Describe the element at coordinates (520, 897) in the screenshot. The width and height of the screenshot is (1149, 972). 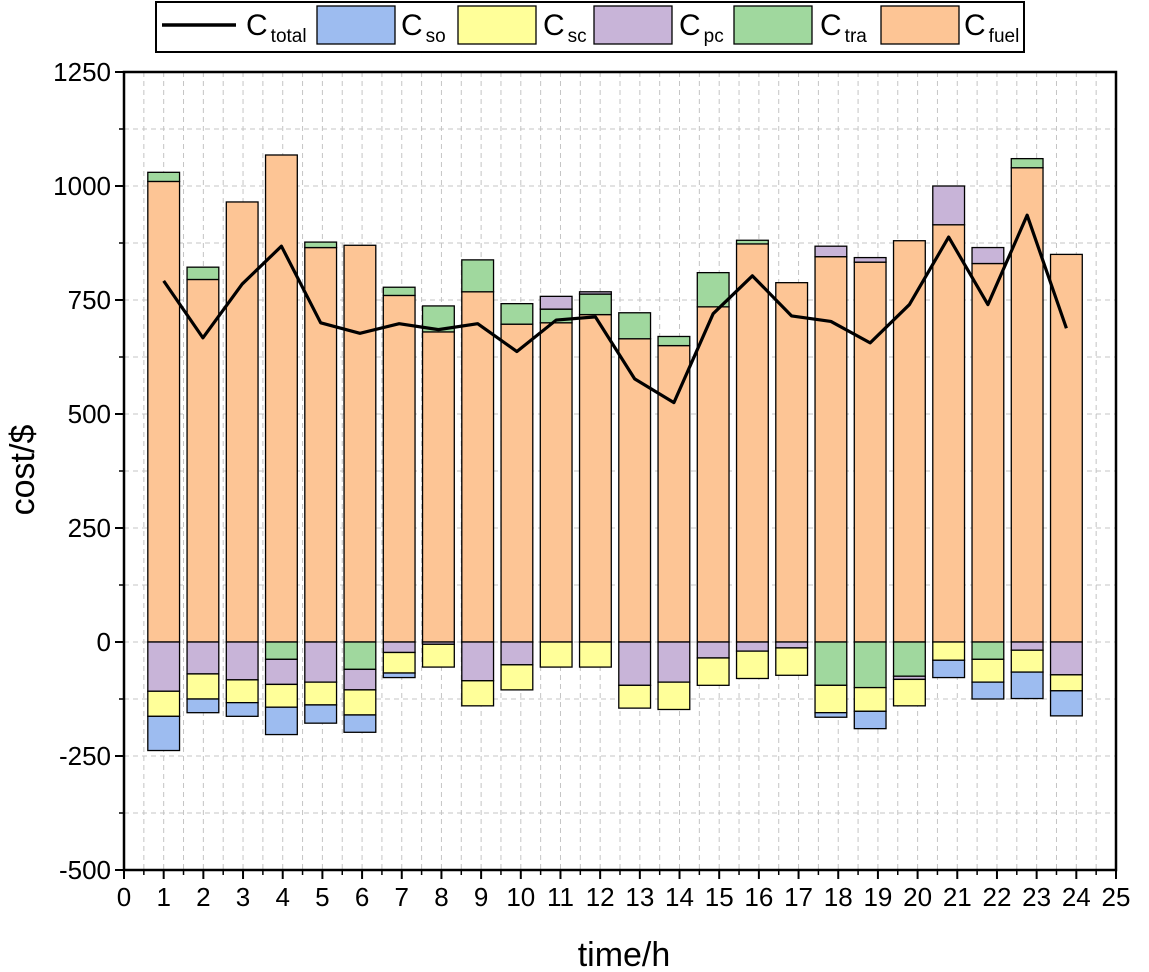
I see `x-tick-label: 10` at that location.